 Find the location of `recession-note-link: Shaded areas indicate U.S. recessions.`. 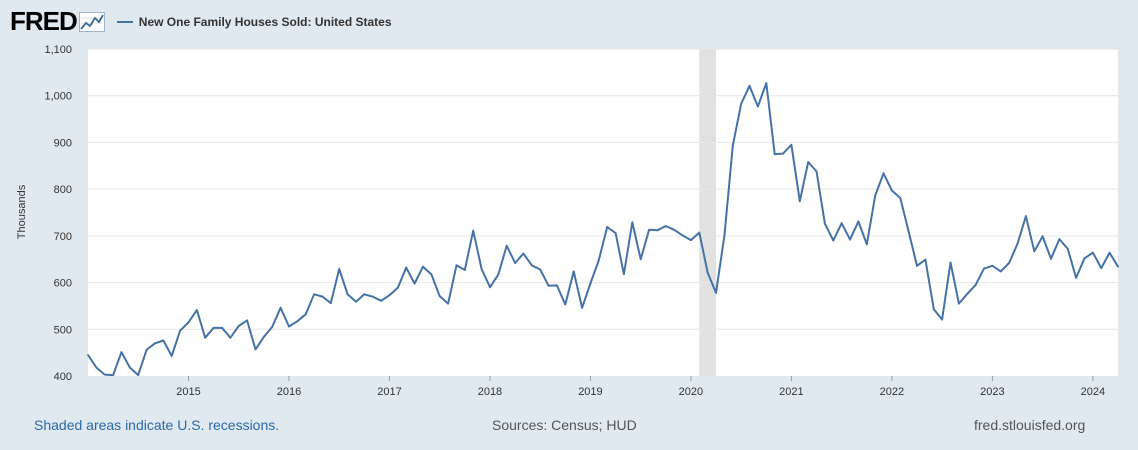

recession-note-link: Shaded areas indicate U.S. recessions. is located at coordinates (157, 425).